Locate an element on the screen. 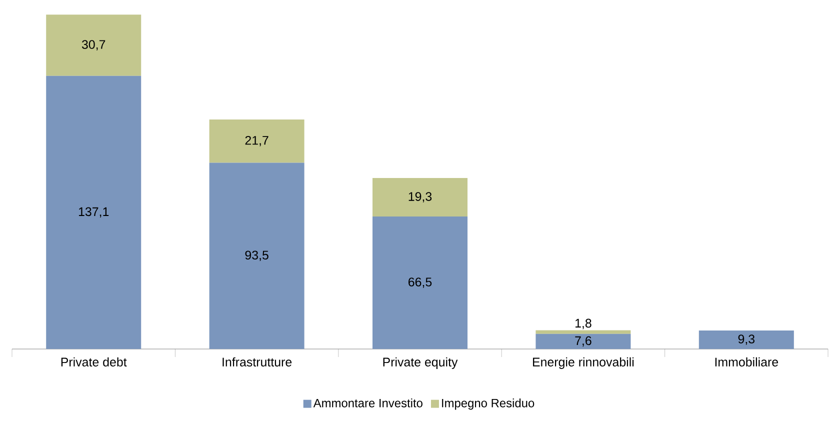 Image resolution: width=830 pixels, height=421 pixels. x-tick-label: Immobiliare is located at coordinates (746, 361).